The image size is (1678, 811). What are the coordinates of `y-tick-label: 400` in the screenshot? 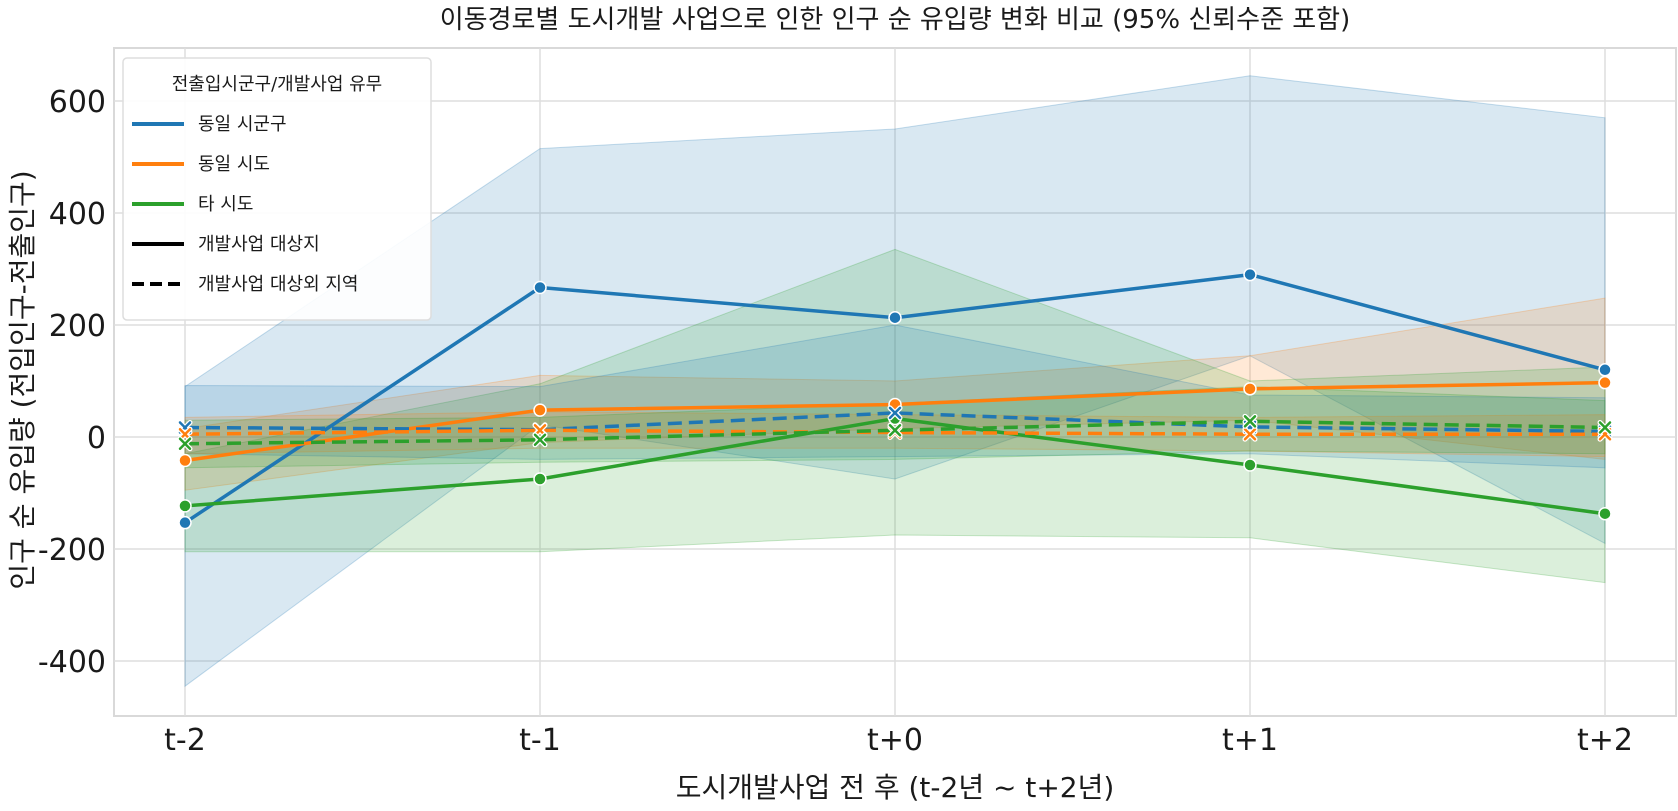 It's located at (77, 214).